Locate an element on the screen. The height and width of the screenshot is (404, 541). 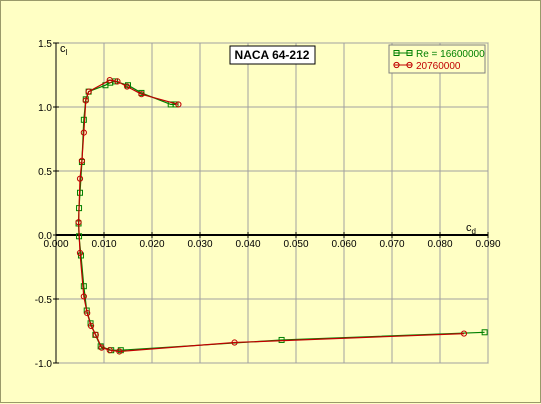
x-tick-label: 0.050 is located at coordinates (295, 244).